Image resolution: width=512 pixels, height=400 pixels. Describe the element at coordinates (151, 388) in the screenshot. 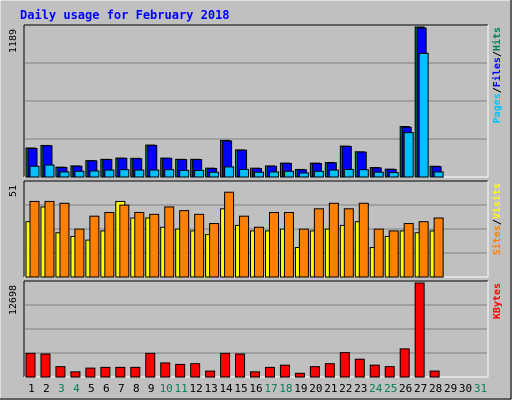

I see `x-label-day-9: 9` at that location.